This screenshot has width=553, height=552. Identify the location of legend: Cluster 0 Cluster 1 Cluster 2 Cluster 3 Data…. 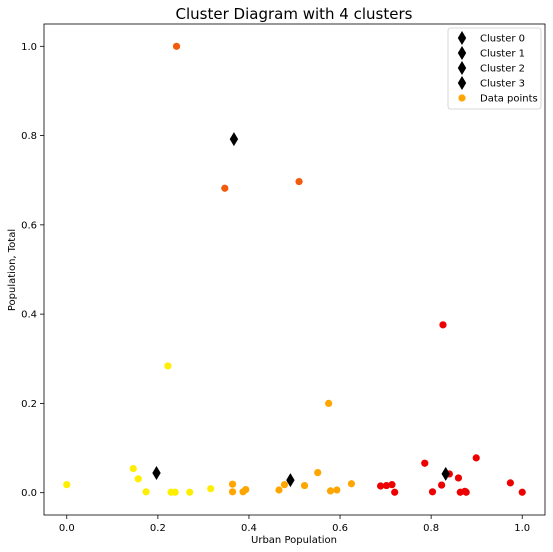
(494, 68).